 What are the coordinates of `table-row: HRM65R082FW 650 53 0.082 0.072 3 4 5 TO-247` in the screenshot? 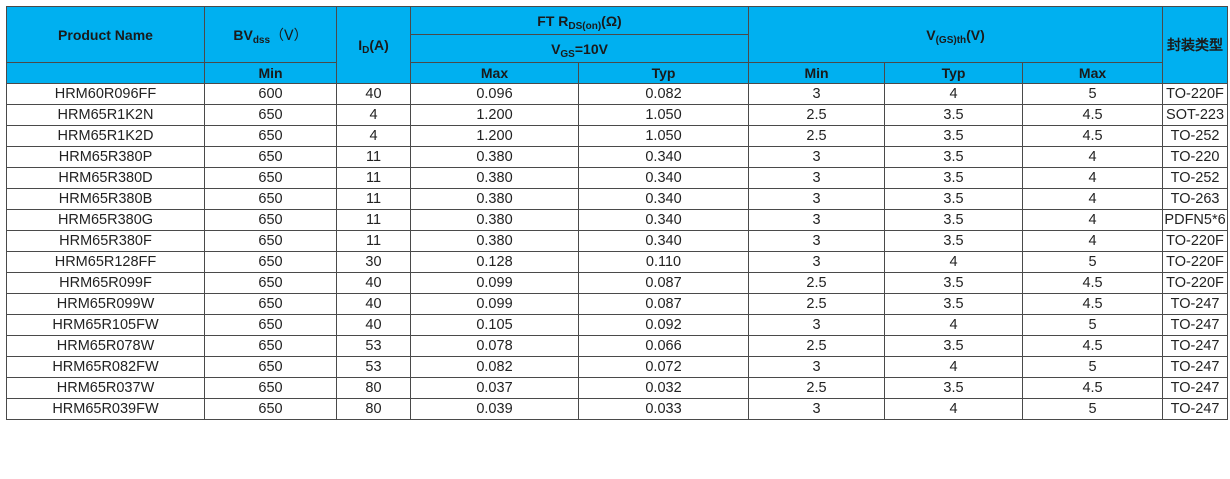 It's located at (617, 367).